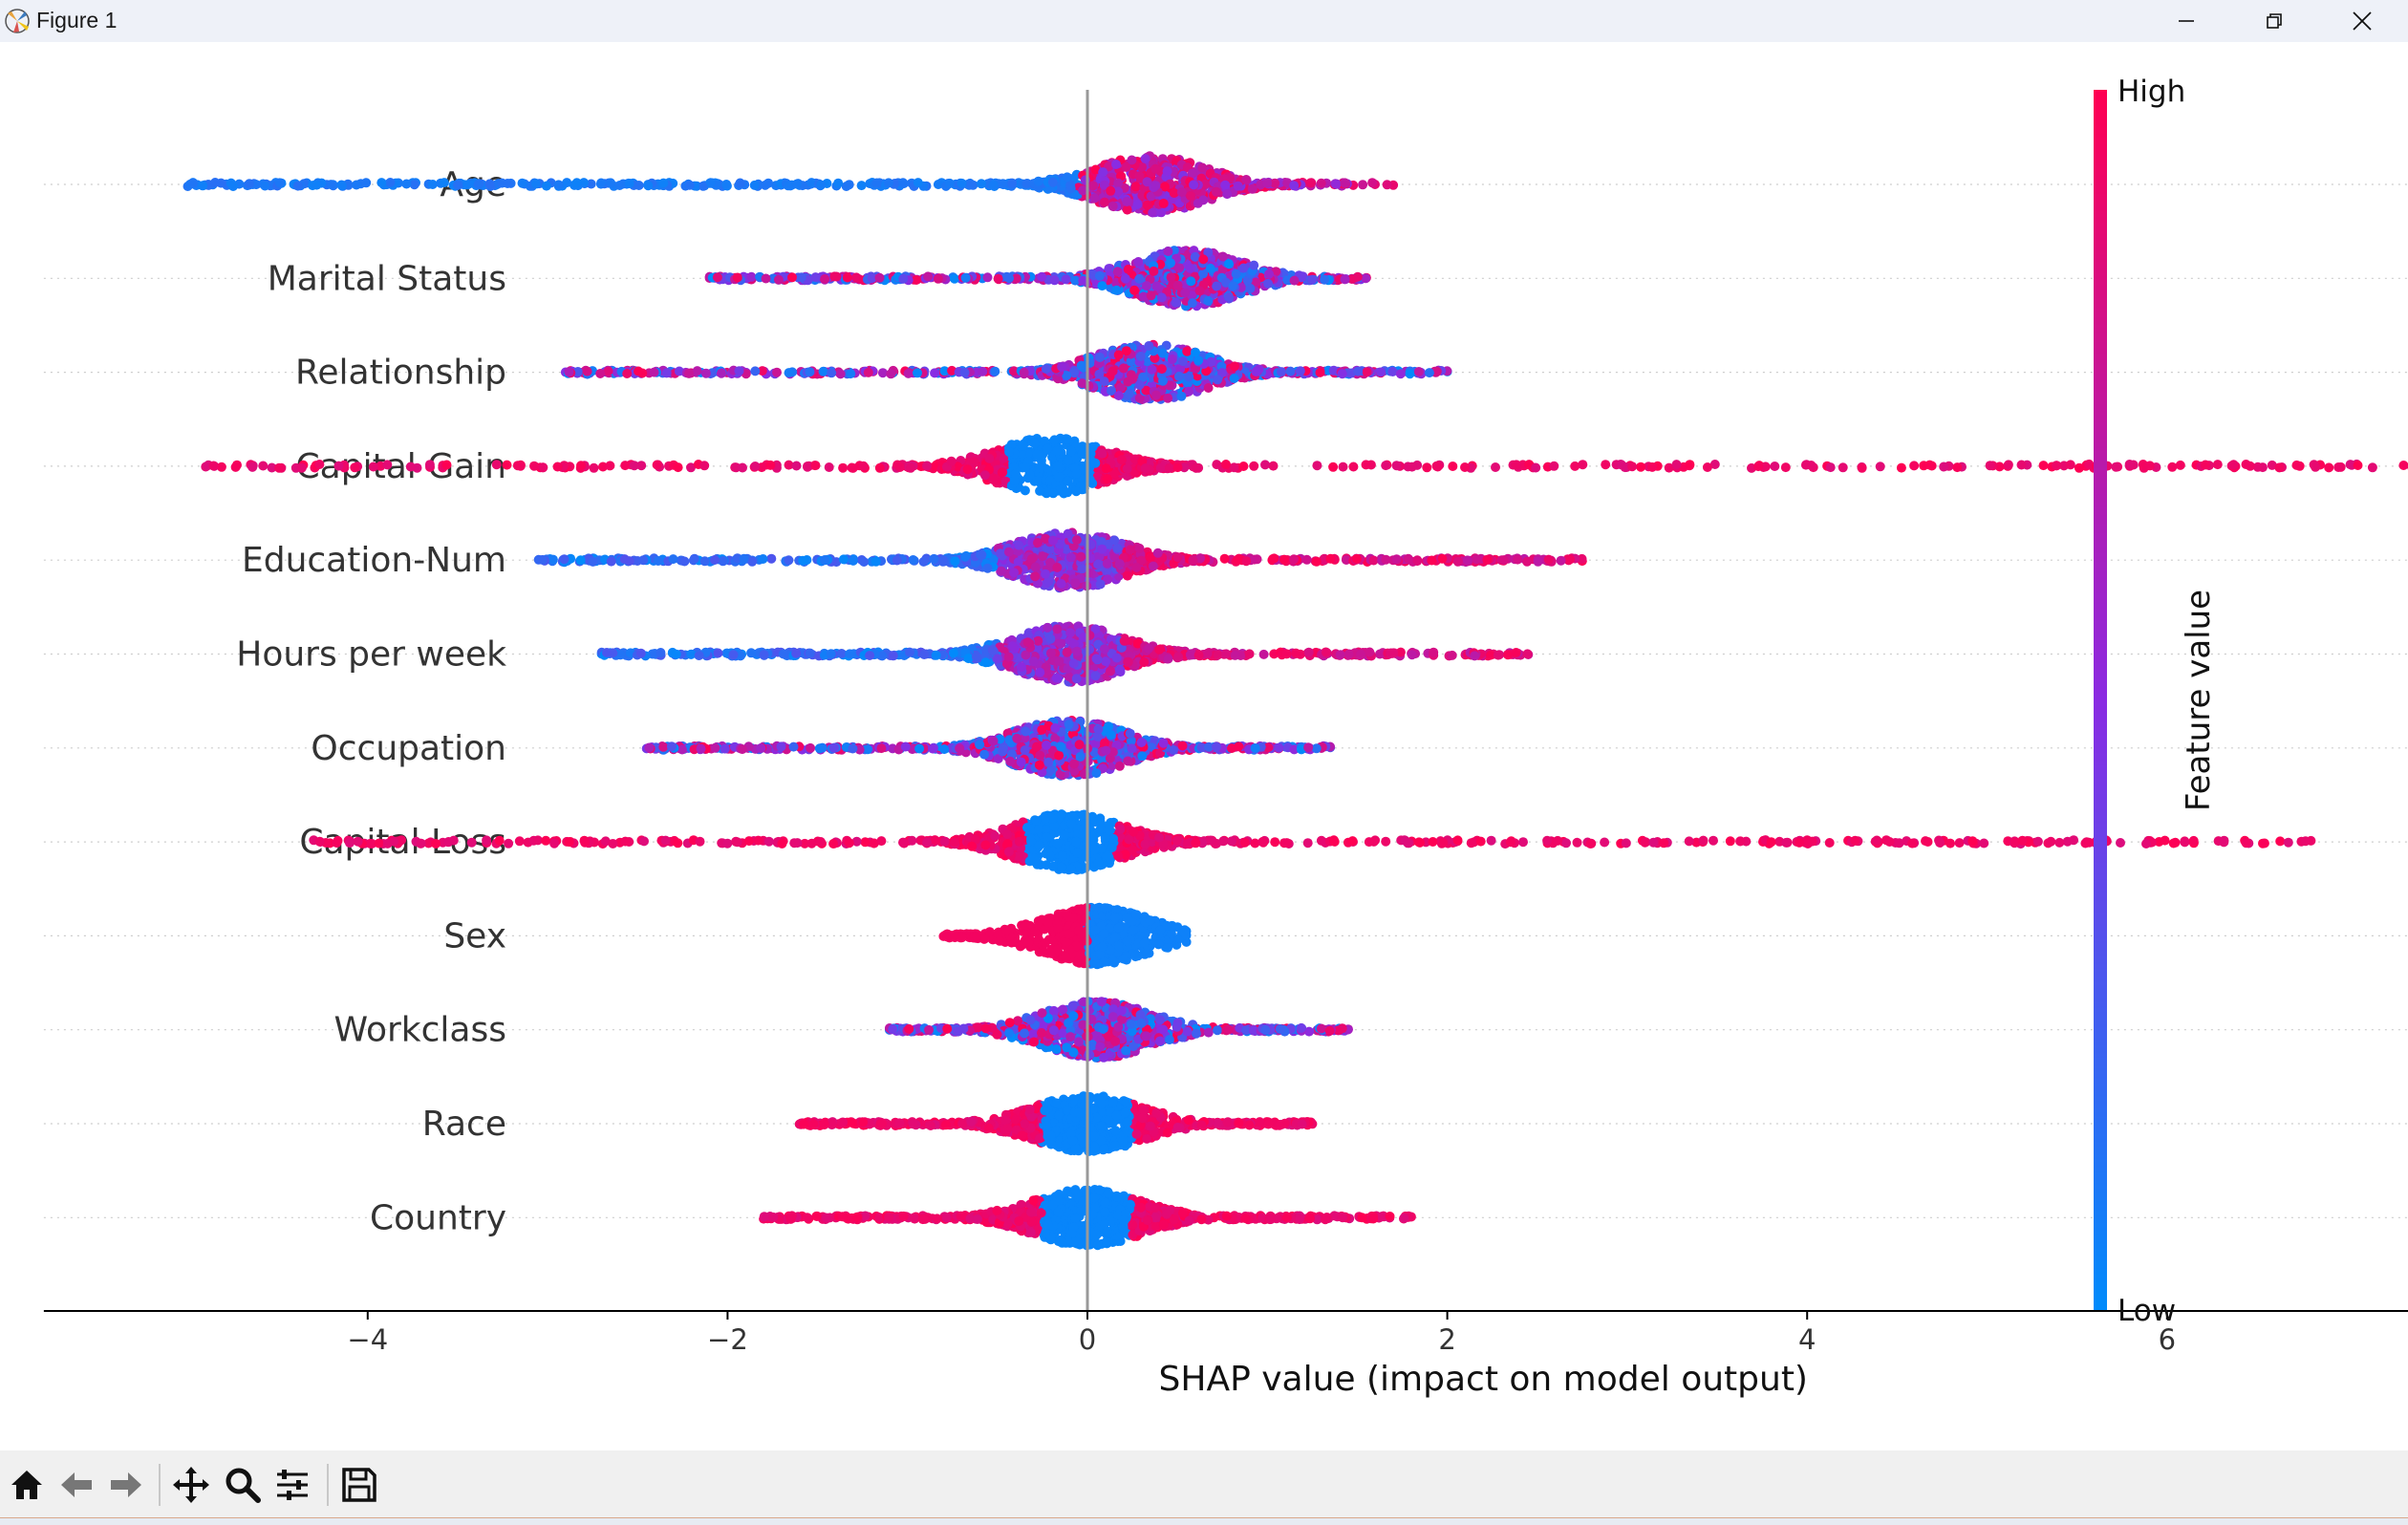  I want to click on minimize-button, so click(2186, 21).